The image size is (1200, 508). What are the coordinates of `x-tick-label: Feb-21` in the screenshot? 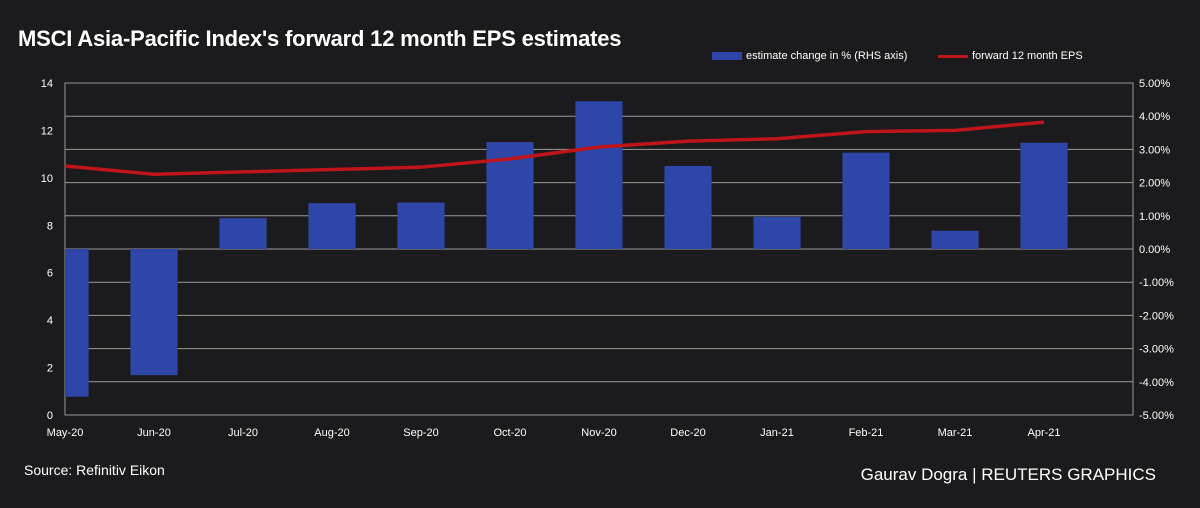 It's located at (866, 433).